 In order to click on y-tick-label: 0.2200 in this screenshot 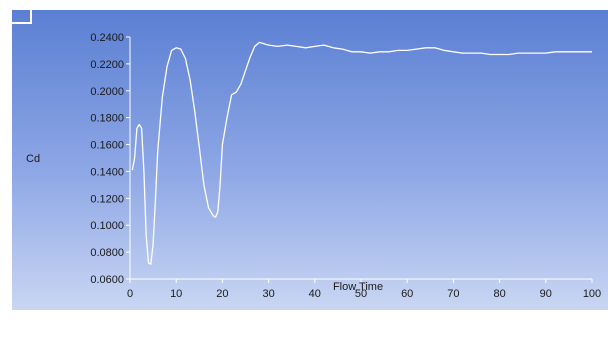, I will do `click(107, 65)`.